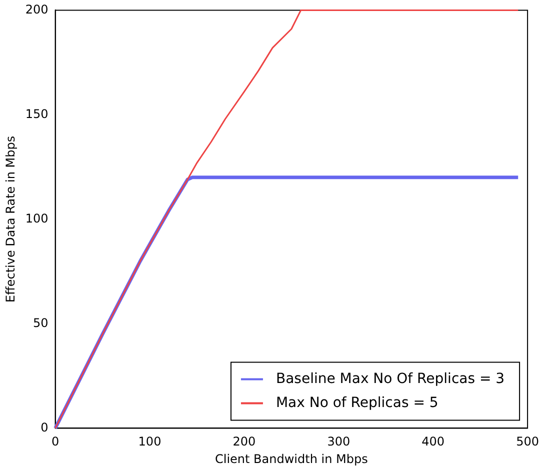 The height and width of the screenshot is (467, 542). Describe the element at coordinates (10, 219) in the screenshot. I see `y-axis-title: Effective Data Rate in Mbps` at that location.